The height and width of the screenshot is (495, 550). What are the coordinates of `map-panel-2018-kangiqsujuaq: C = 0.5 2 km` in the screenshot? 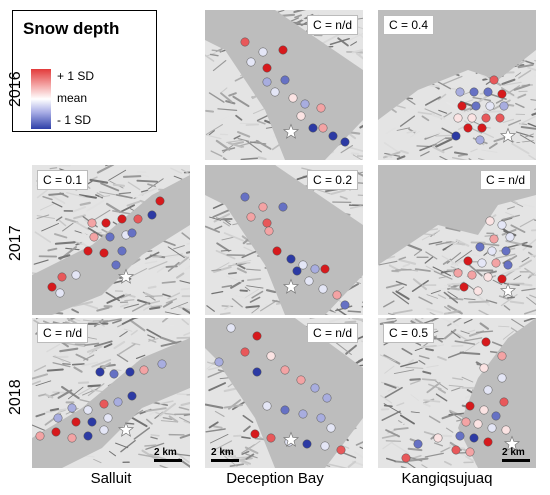 It's located at (457, 393).